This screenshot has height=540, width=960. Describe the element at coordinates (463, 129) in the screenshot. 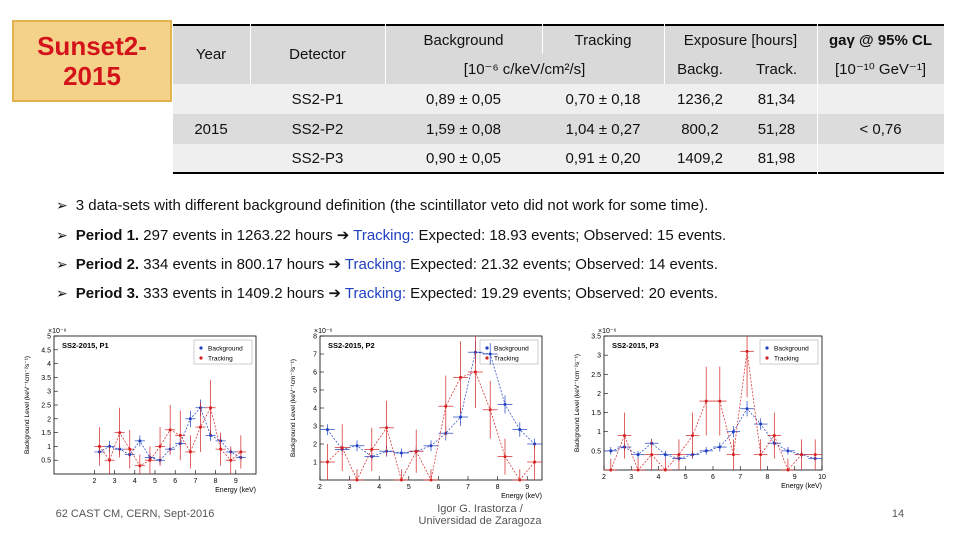

I see `cell-background: 1,59 ± 0,08` at that location.